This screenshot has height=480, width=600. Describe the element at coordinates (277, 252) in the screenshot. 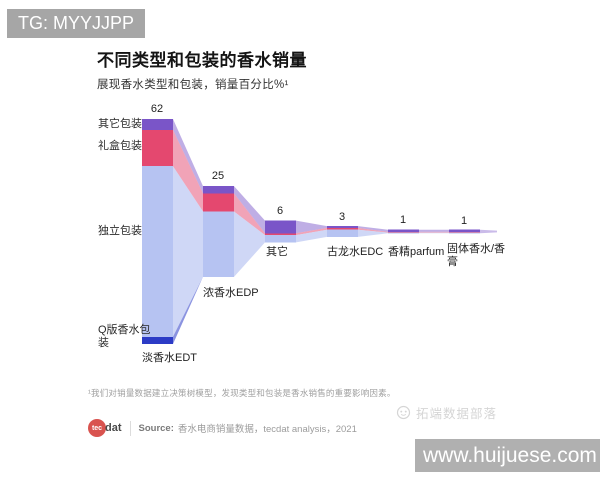

I see `category-label-other: 其它` at that location.